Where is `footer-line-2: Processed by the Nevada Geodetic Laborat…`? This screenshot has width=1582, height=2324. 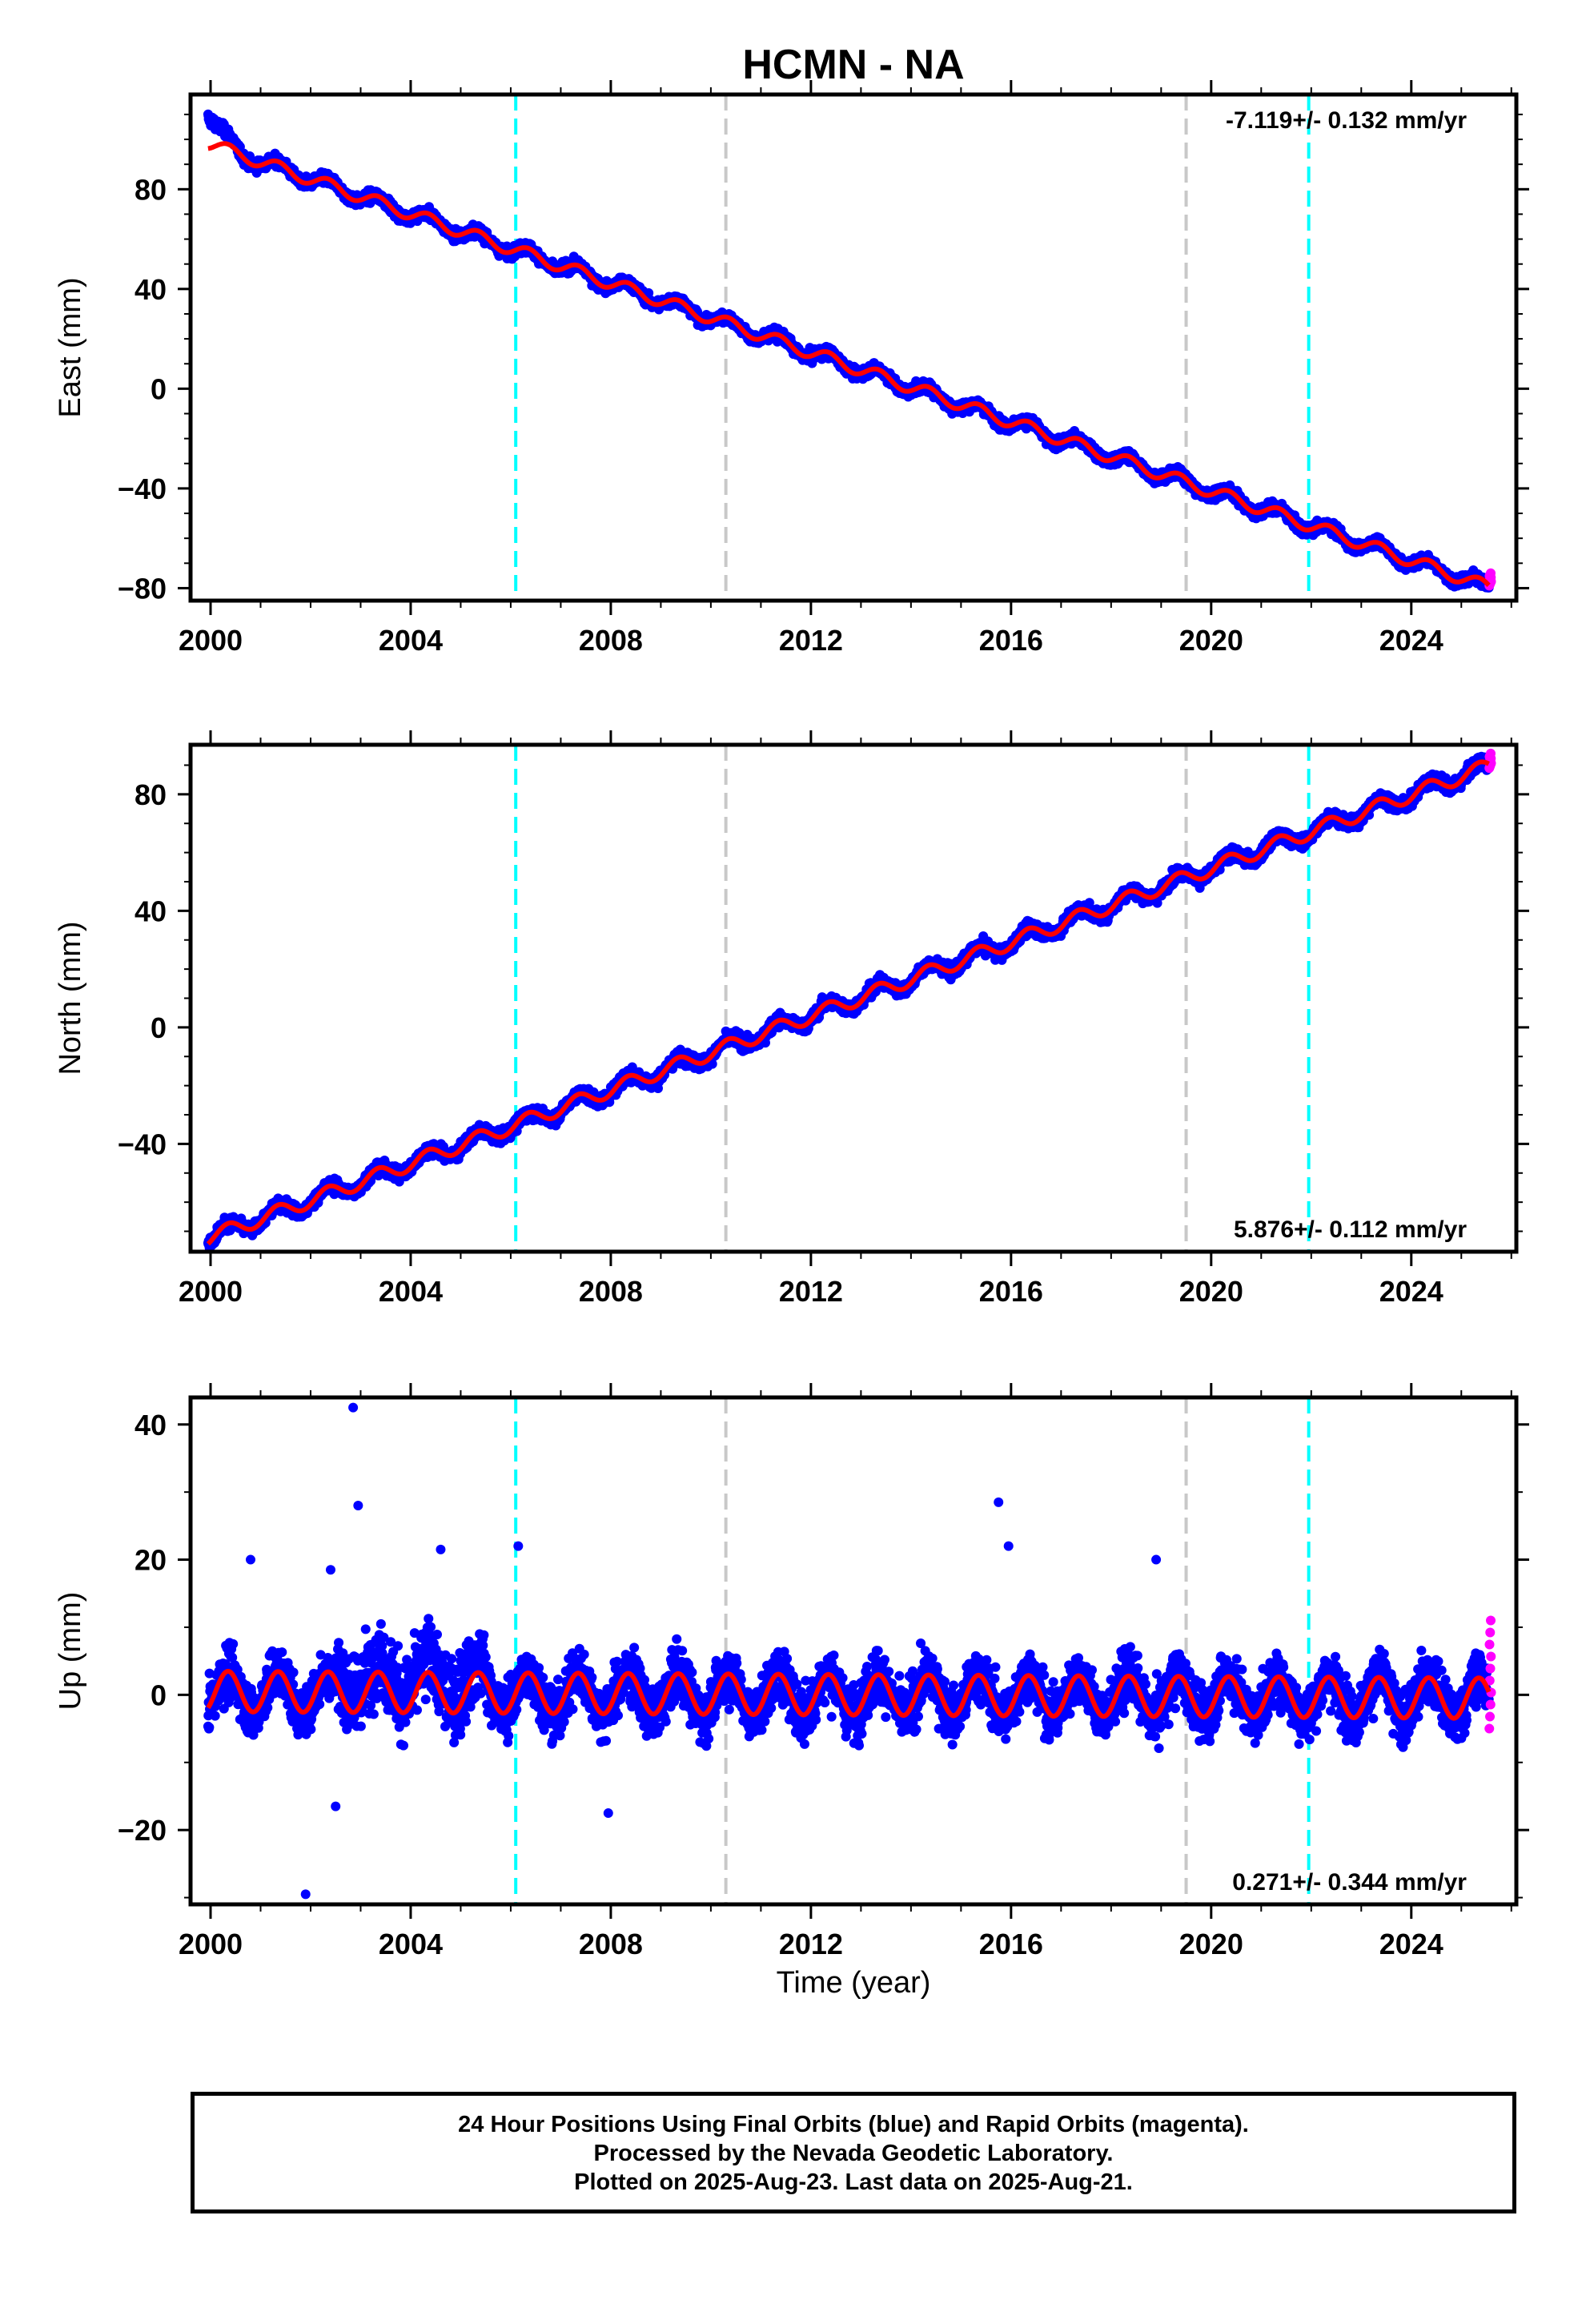
footer-line-2: Processed by the Nevada Geodetic Laborat… is located at coordinates (853, 2153).